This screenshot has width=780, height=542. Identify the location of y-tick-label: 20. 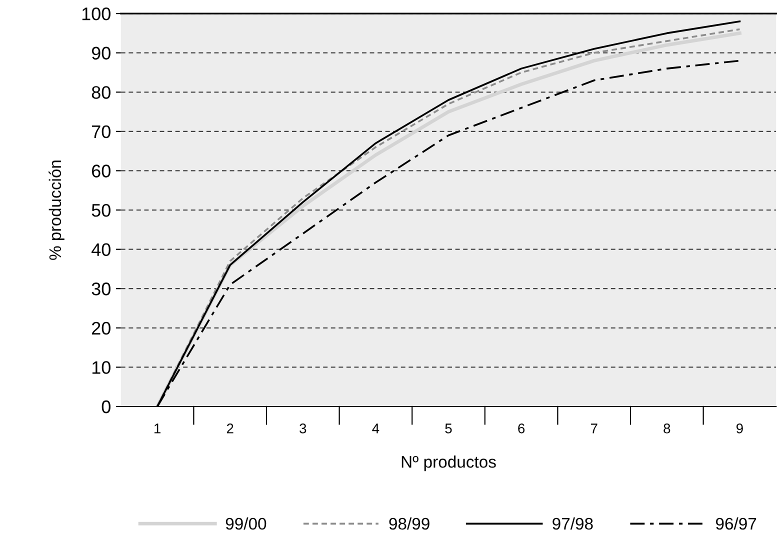
(101, 328).